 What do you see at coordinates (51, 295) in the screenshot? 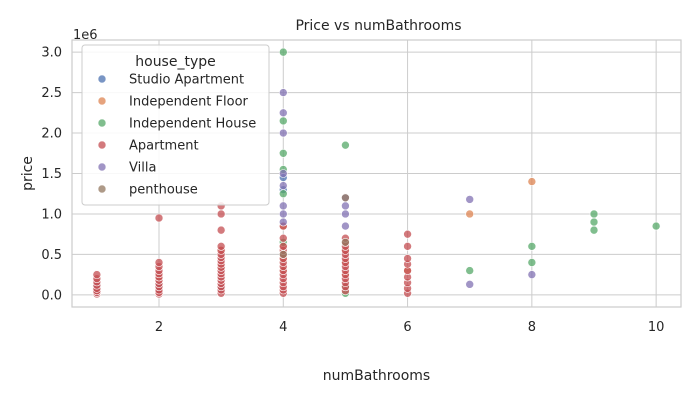
I see `y-tick-label: 0.0` at bounding box center [51, 295].